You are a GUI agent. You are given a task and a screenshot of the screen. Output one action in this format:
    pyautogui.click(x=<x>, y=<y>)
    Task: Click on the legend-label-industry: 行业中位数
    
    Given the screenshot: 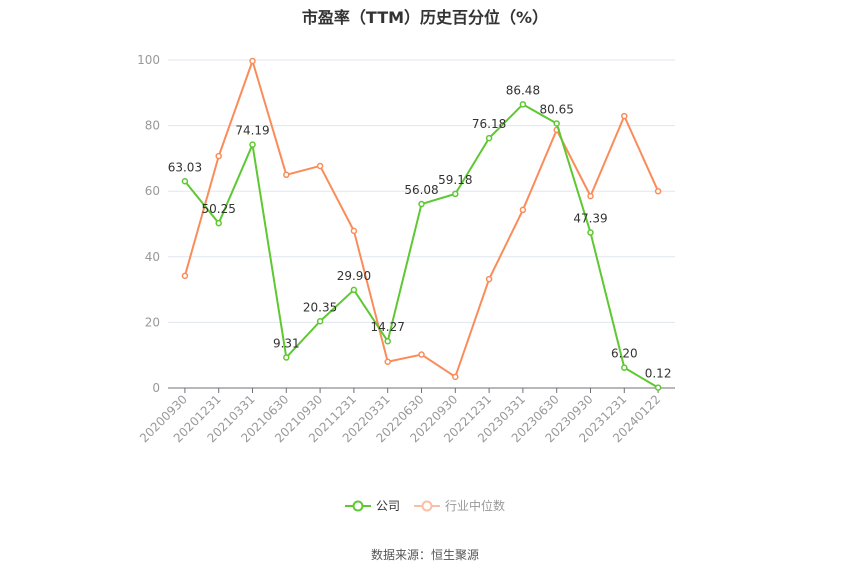 What is the action you would take?
    pyautogui.click(x=475, y=506)
    